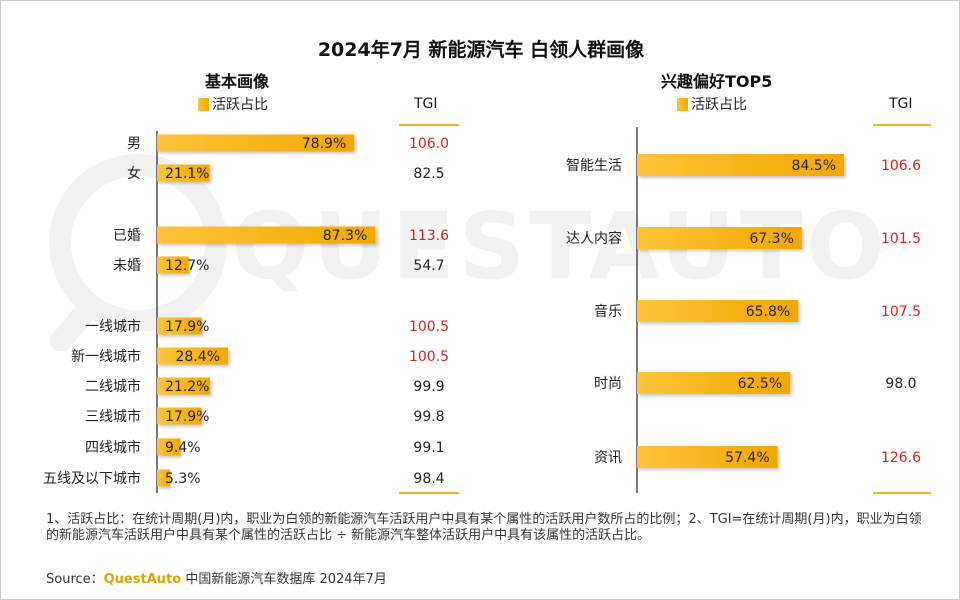  What do you see at coordinates (75, 579) in the screenshot?
I see `source-prefix: Source：` at bounding box center [75, 579].